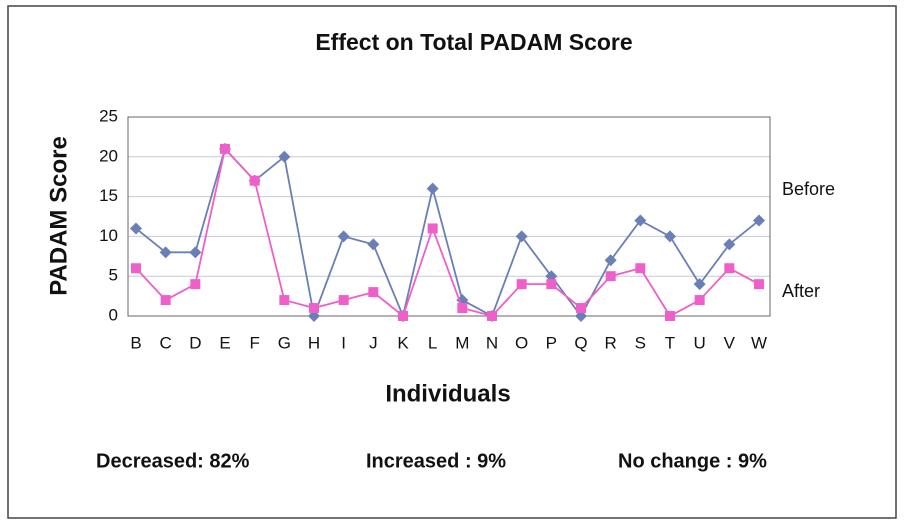 This screenshot has width=906, height=524. What do you see at coordinates (808, 189) in the screenshot?
I see `series-label: Before` at bounding box center [808, 189].